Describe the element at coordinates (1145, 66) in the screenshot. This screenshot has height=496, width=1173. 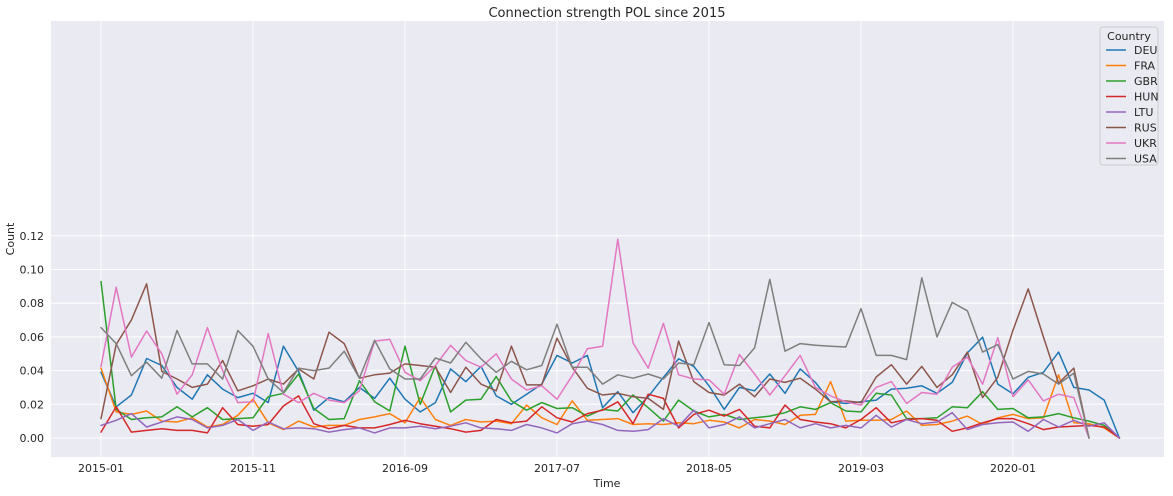
I see `legend-label-fra: FRA` at that location.